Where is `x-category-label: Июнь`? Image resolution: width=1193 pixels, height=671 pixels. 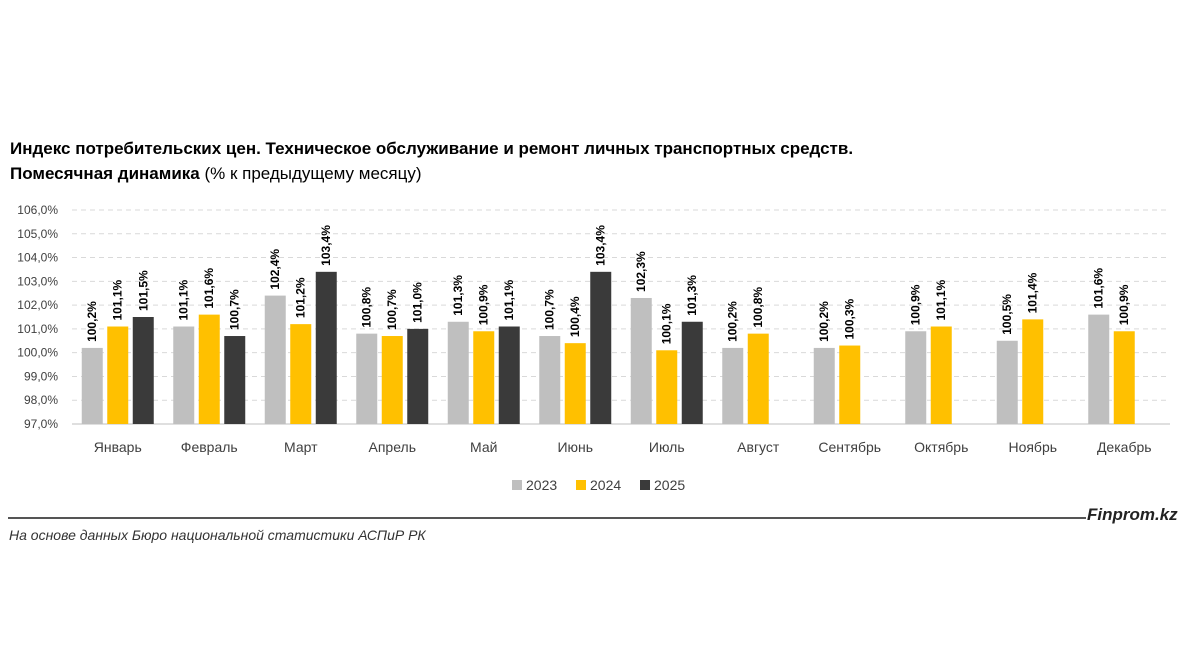
x-category-label: Июнь is located at coordinates (575, 447).